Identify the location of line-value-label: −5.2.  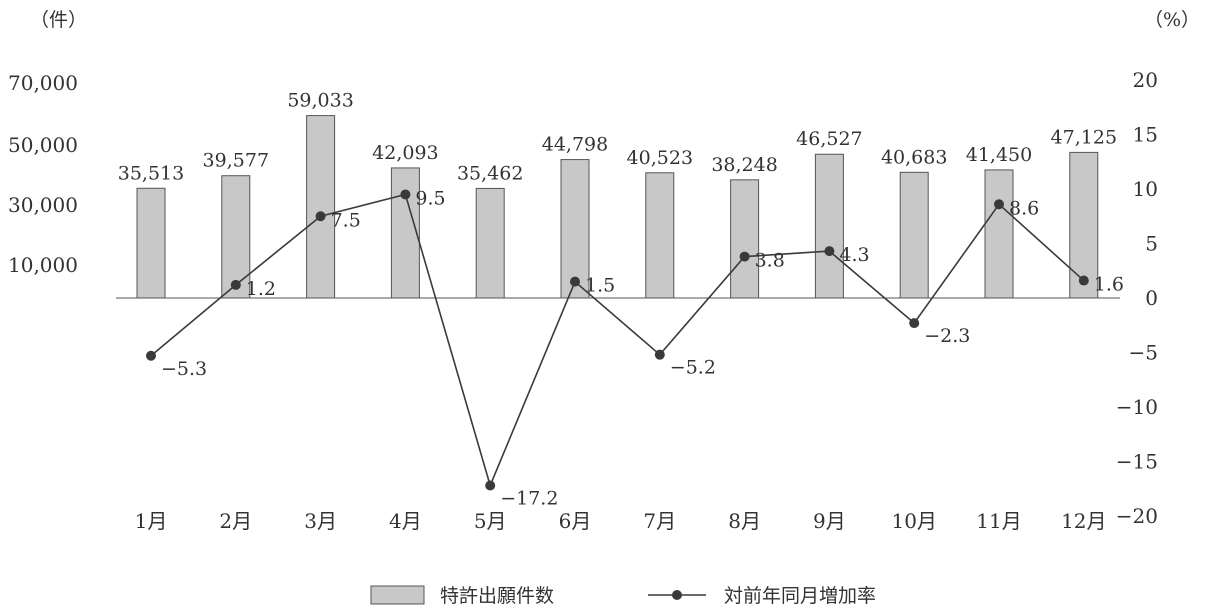
(693, 368).